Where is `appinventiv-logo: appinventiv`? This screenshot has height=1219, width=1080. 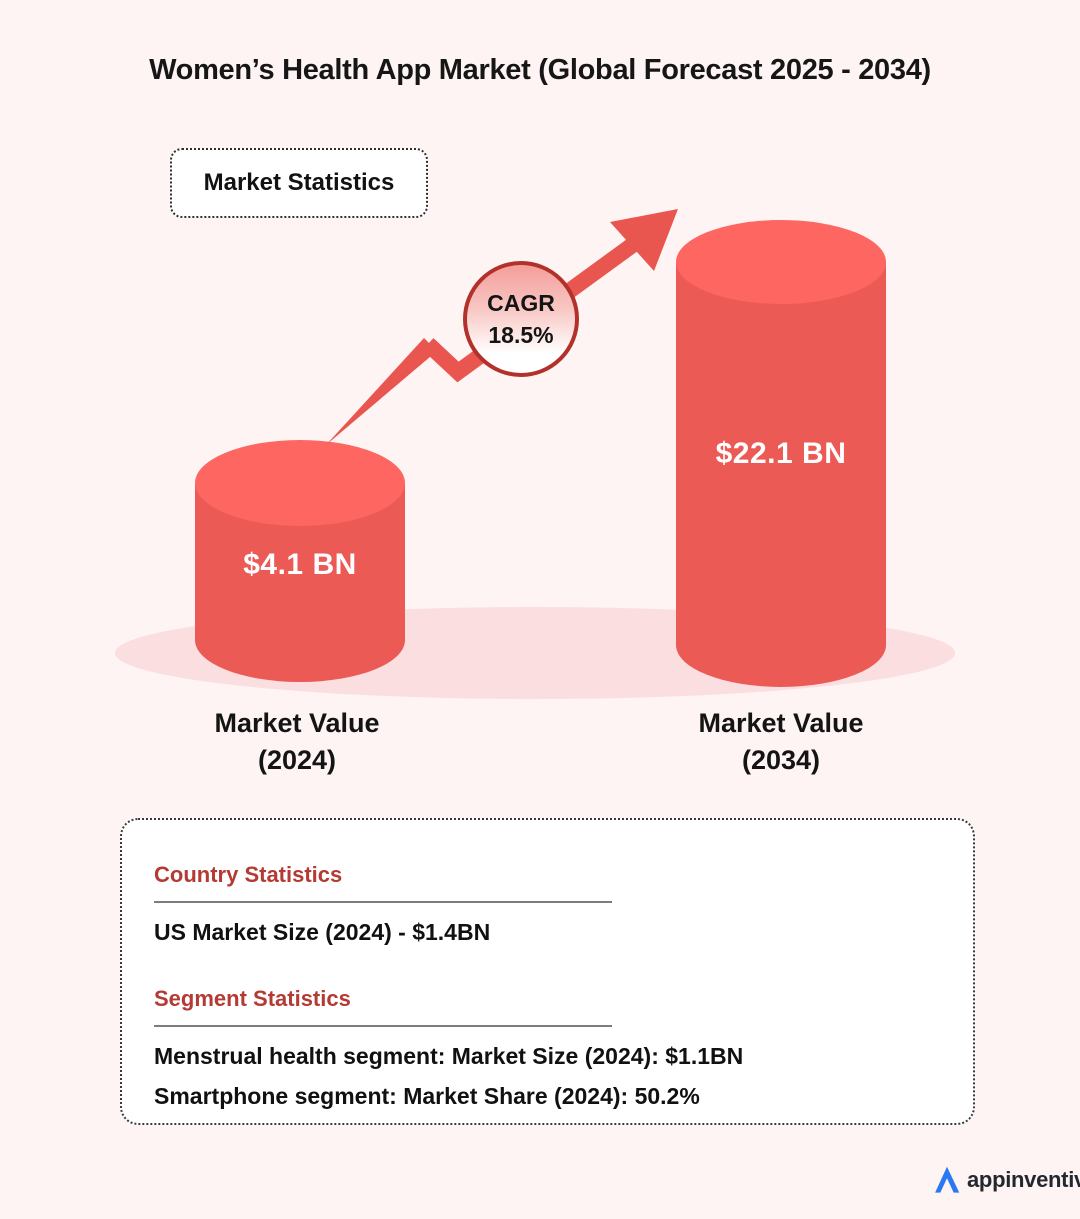 appinventiv-logo: appinventiv is located at coordinates (1006, 1180).